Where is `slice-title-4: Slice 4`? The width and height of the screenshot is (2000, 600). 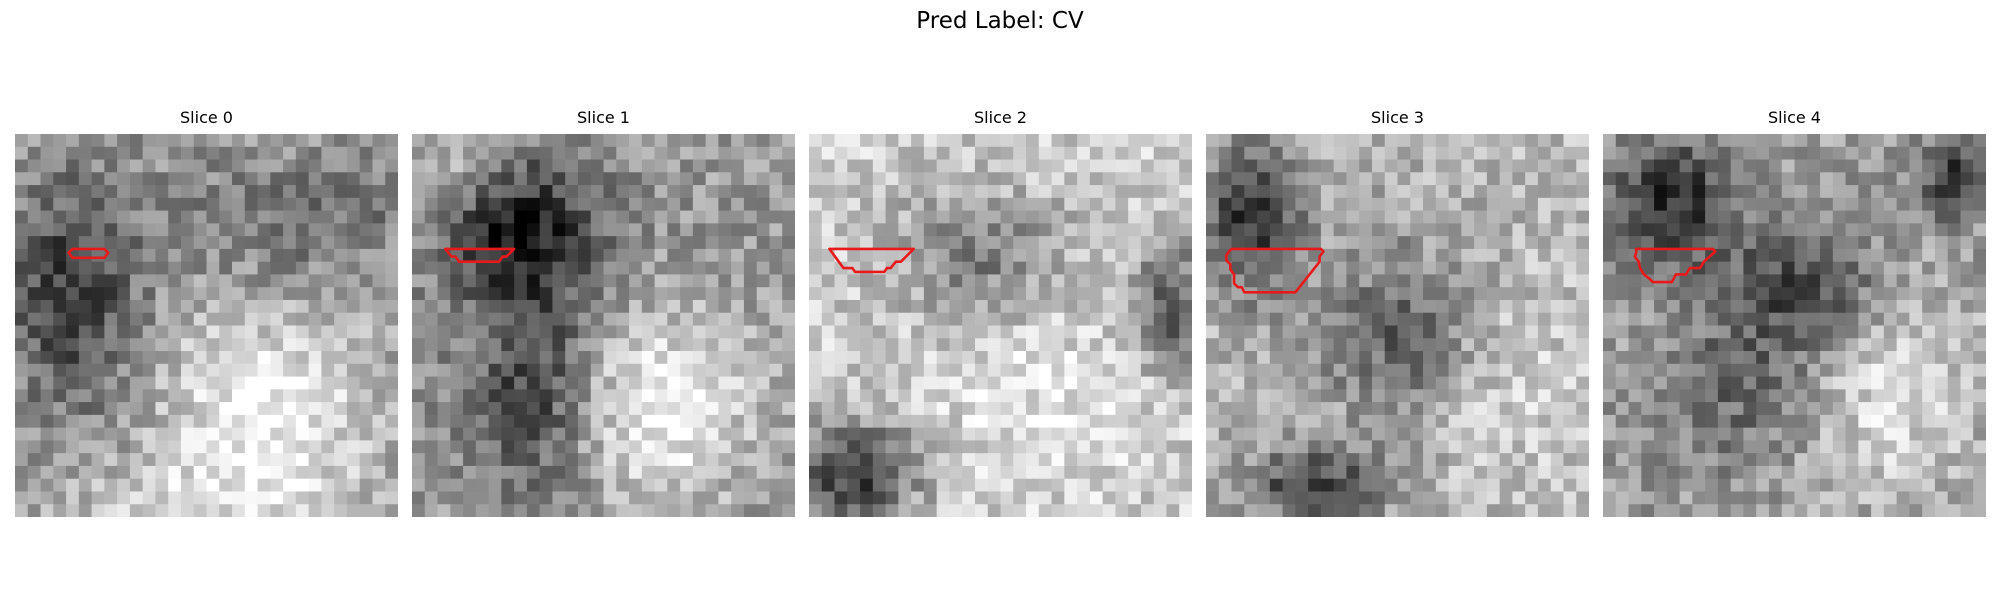 slice-title-4: Slice 4 is located at coordinates (1794, 117).